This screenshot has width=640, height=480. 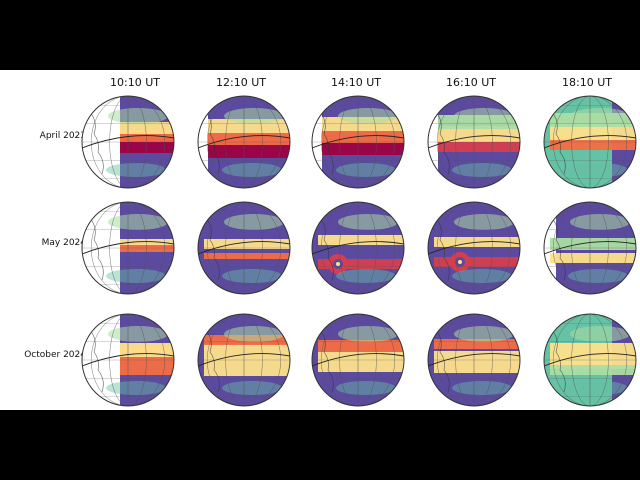 I want to click on globe-panel-r3-c2, so click(x=244, y=360).